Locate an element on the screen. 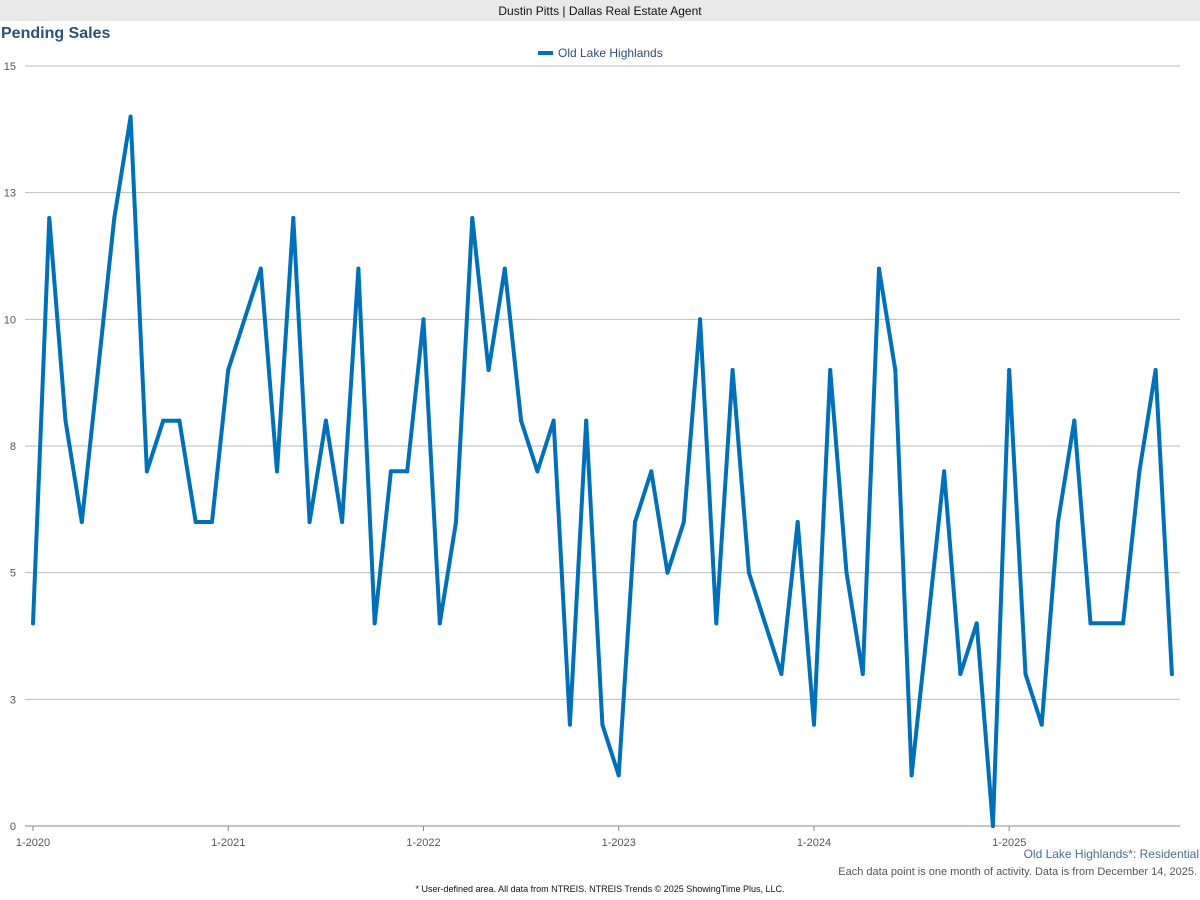 The image size is (1200, 900). legend-label: Old Lake Highlands is located at coordinates (610, 53).